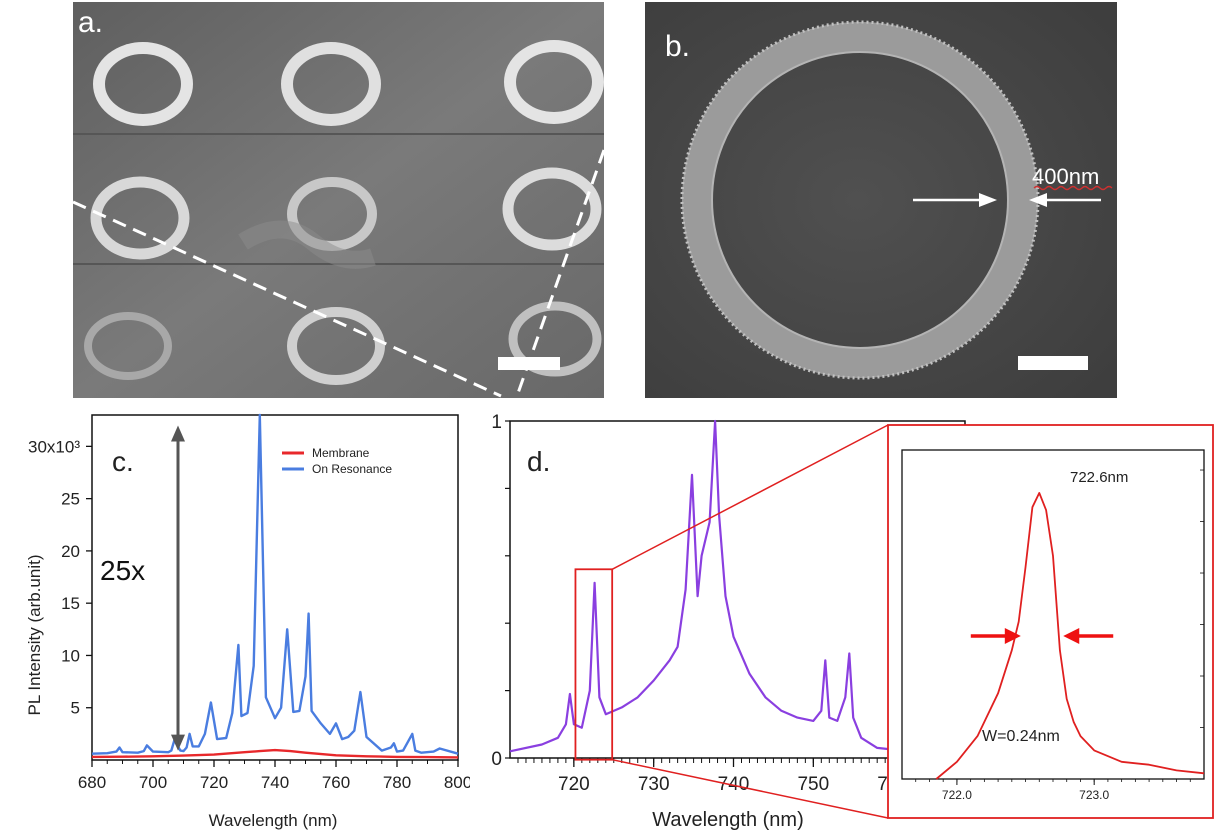 The image size is (1215, 831). What do you see at coordinates (34, 635) in the screenshot?
I see `y-axis-title: PL Intensity (arb.unit)` at bounding box center [34, 635].